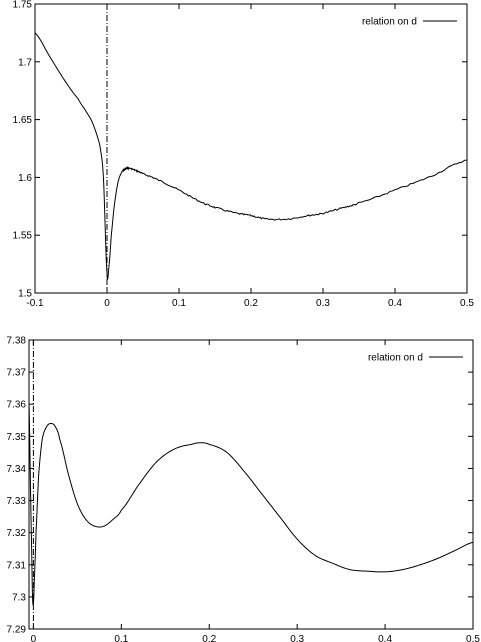 Image resolution: width=481 pixels, height=642 pixels. What do you see at coordinates (17, 533) in the screenshot?
I see `bottom-y-tick-label: 7.32` at bounding box center [17, 533].